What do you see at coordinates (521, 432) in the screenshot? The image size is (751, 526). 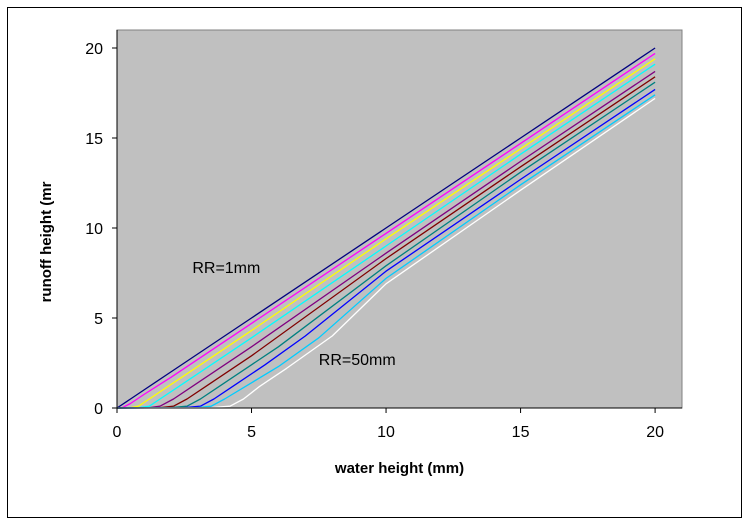 I see `x-tick-label: 15` at bounding box center [521, 432].